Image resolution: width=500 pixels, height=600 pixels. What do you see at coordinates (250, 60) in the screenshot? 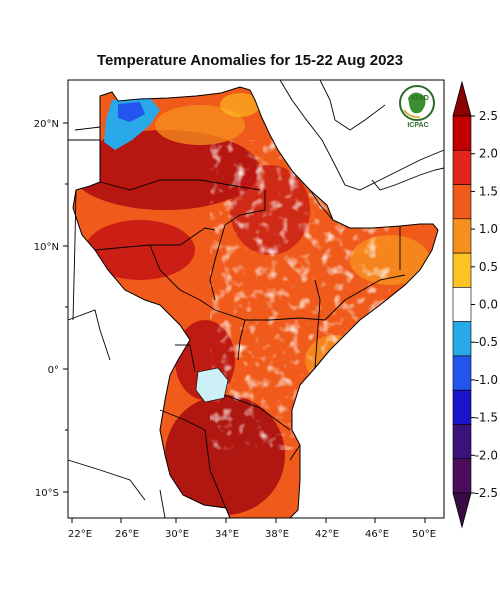
I see `map-title: Temperature Anomalies for 15-22 Aug 2023` at bounding box center [250, 60].